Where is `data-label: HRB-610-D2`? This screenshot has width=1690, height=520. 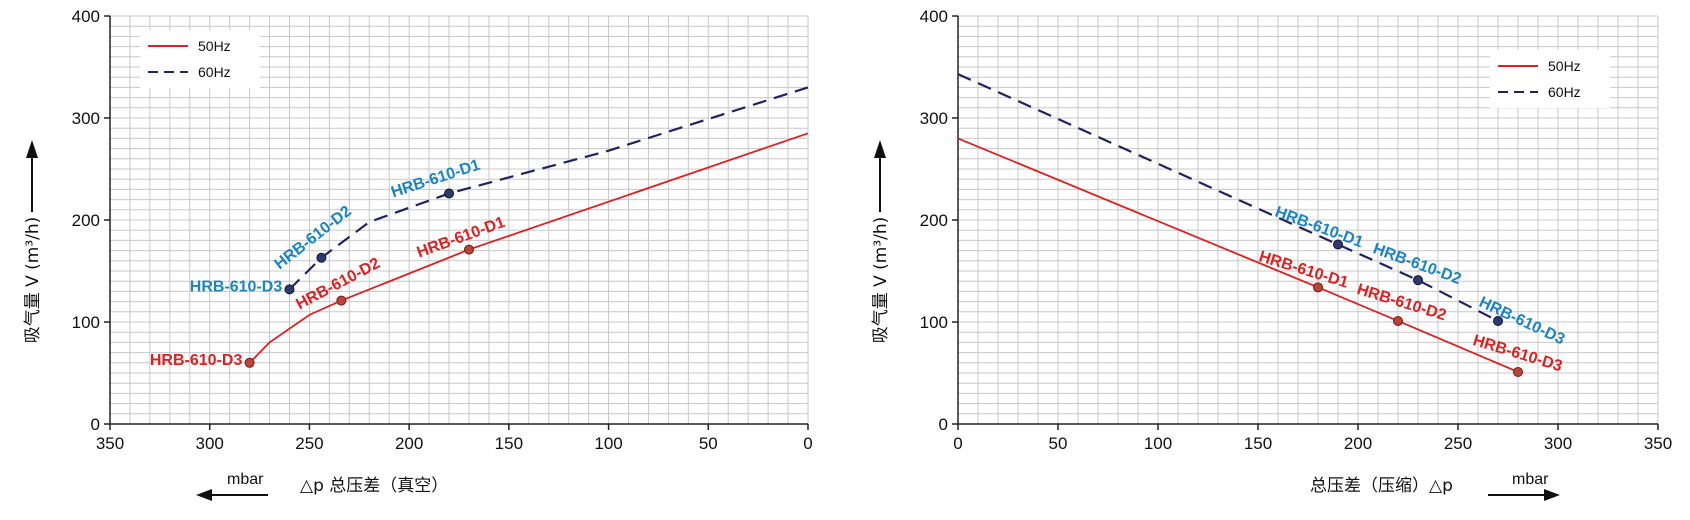 data-label: HRB-610-D2 is located at coordinates (313, 238).